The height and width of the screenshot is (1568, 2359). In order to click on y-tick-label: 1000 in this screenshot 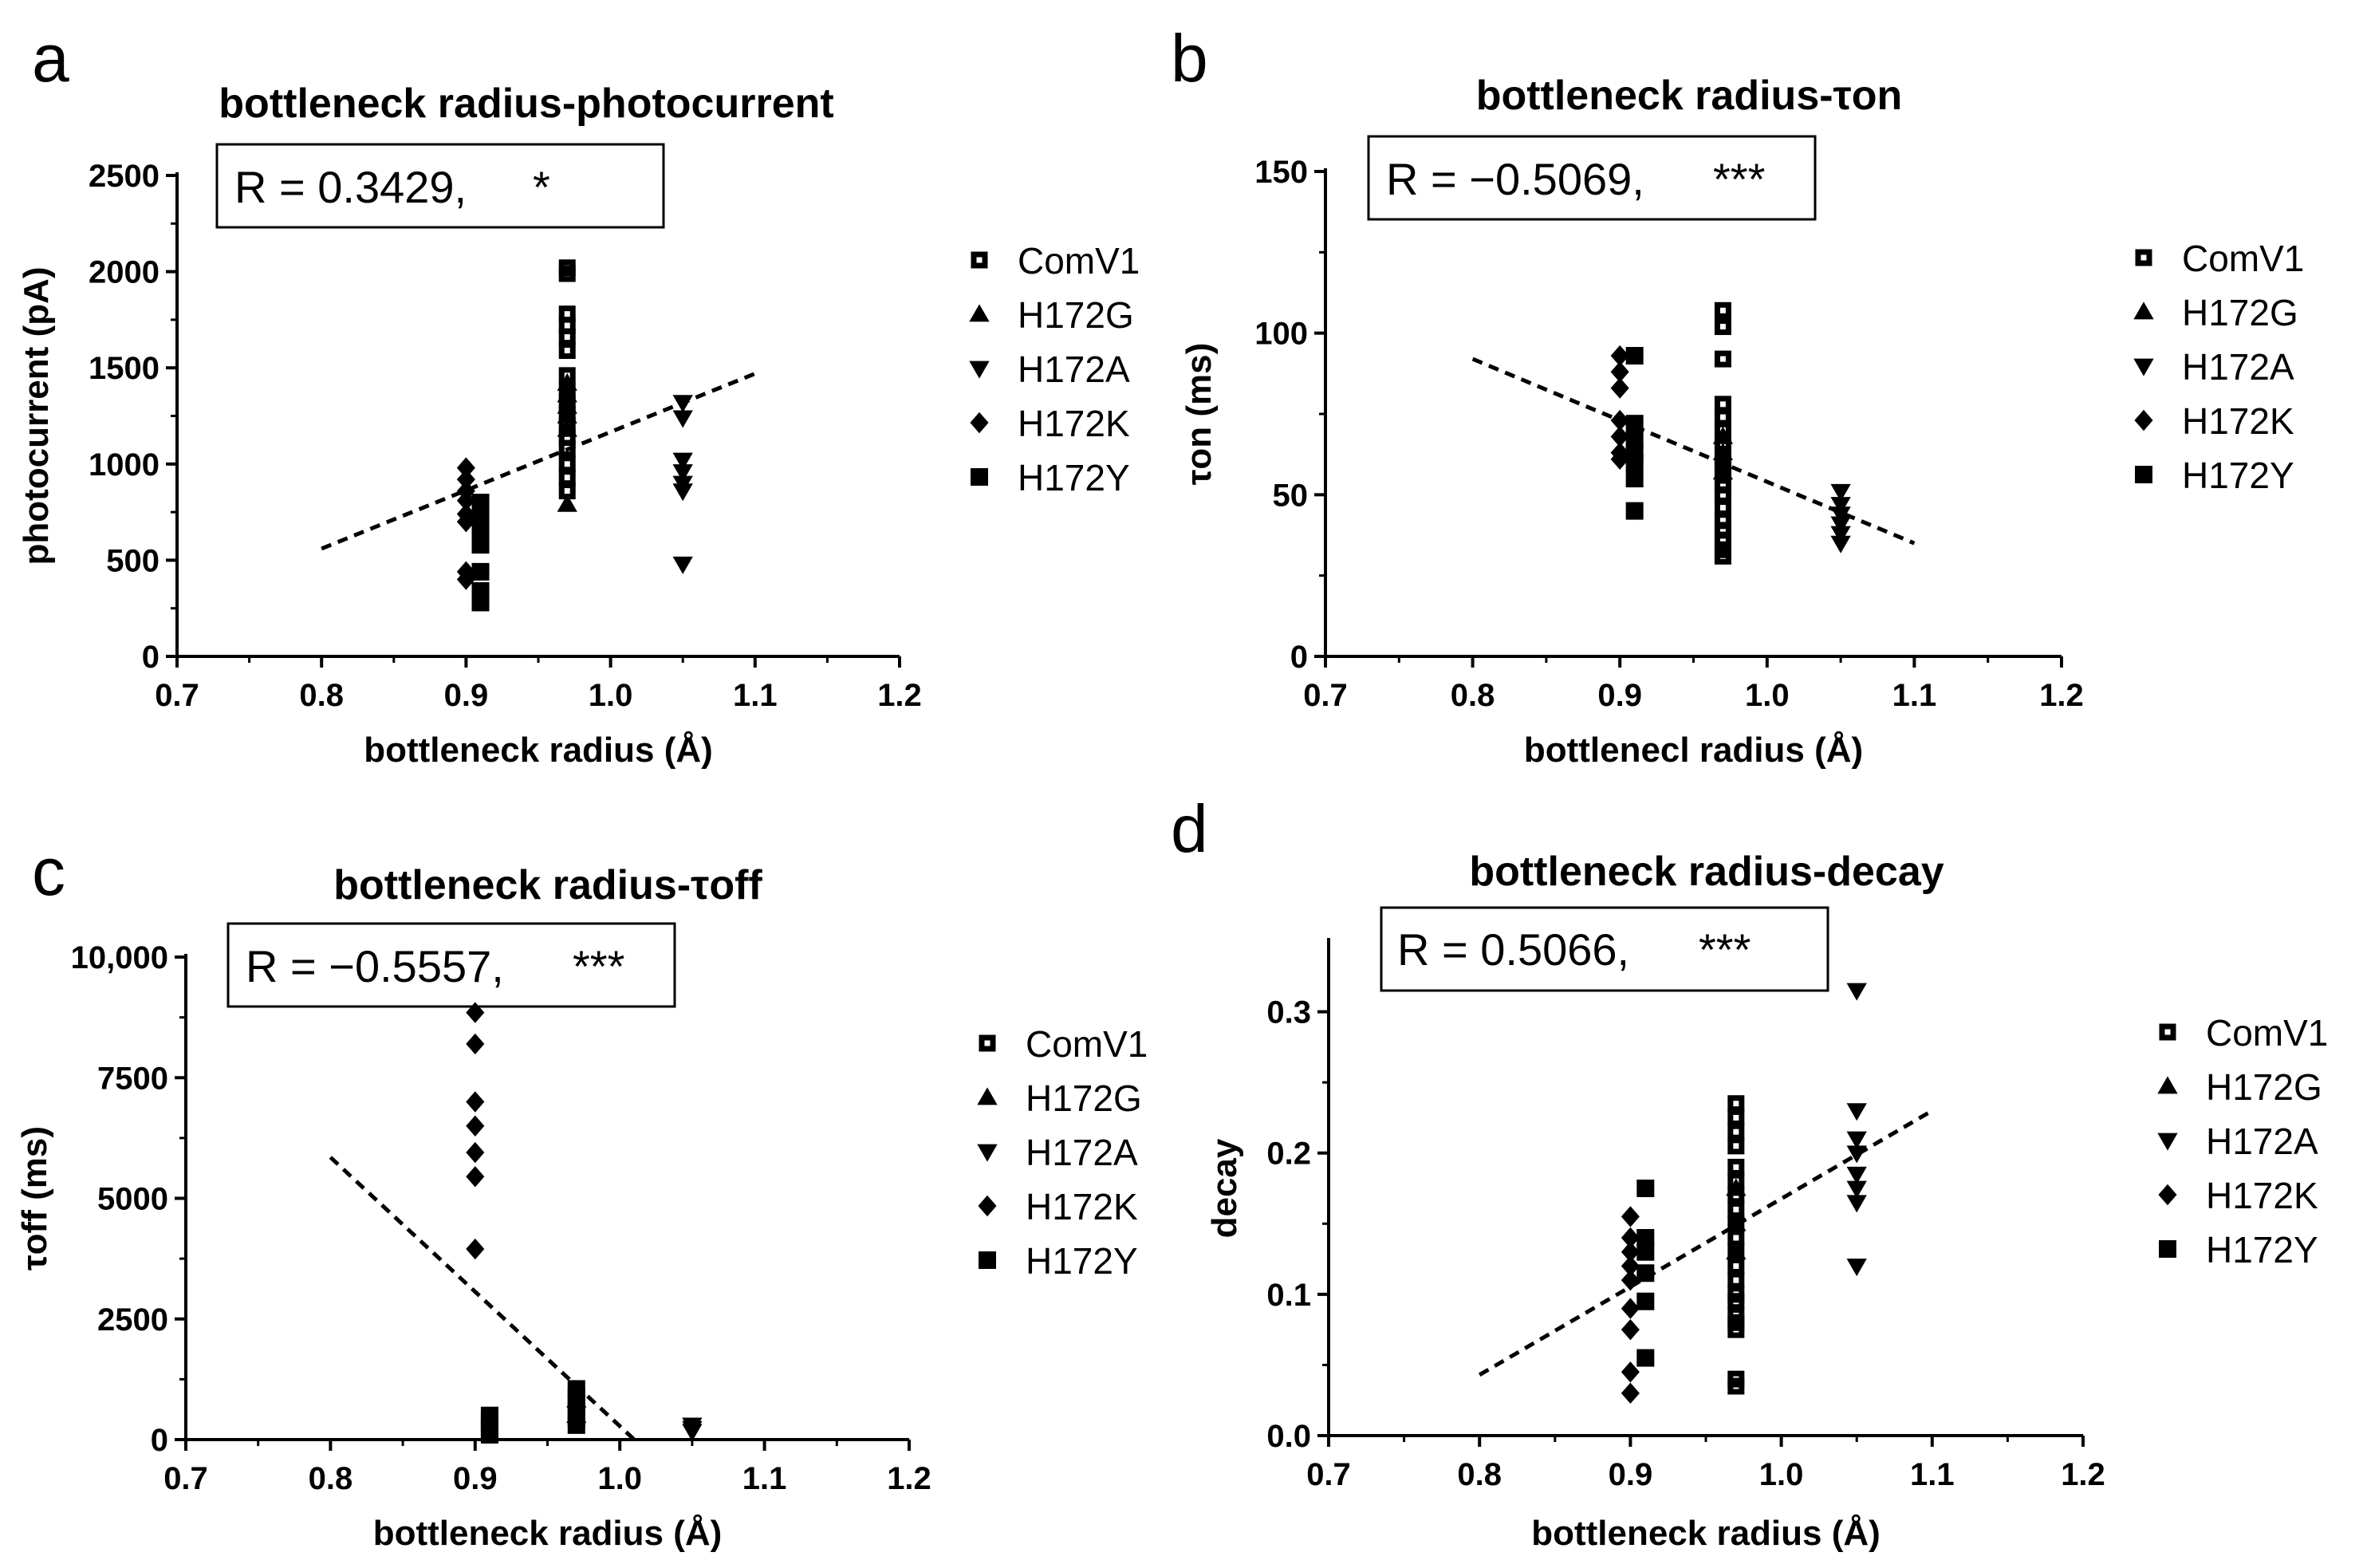, I will do `click(124, 465)`.